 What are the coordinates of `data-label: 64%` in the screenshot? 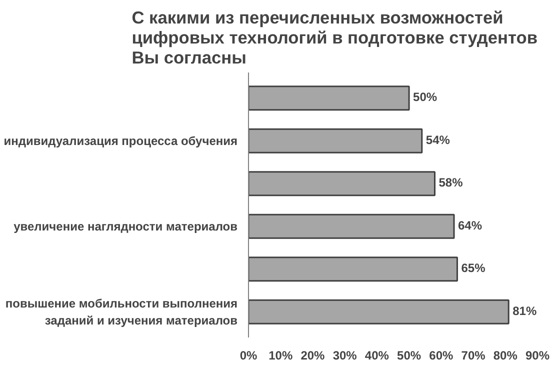 It's located at (470, 225).